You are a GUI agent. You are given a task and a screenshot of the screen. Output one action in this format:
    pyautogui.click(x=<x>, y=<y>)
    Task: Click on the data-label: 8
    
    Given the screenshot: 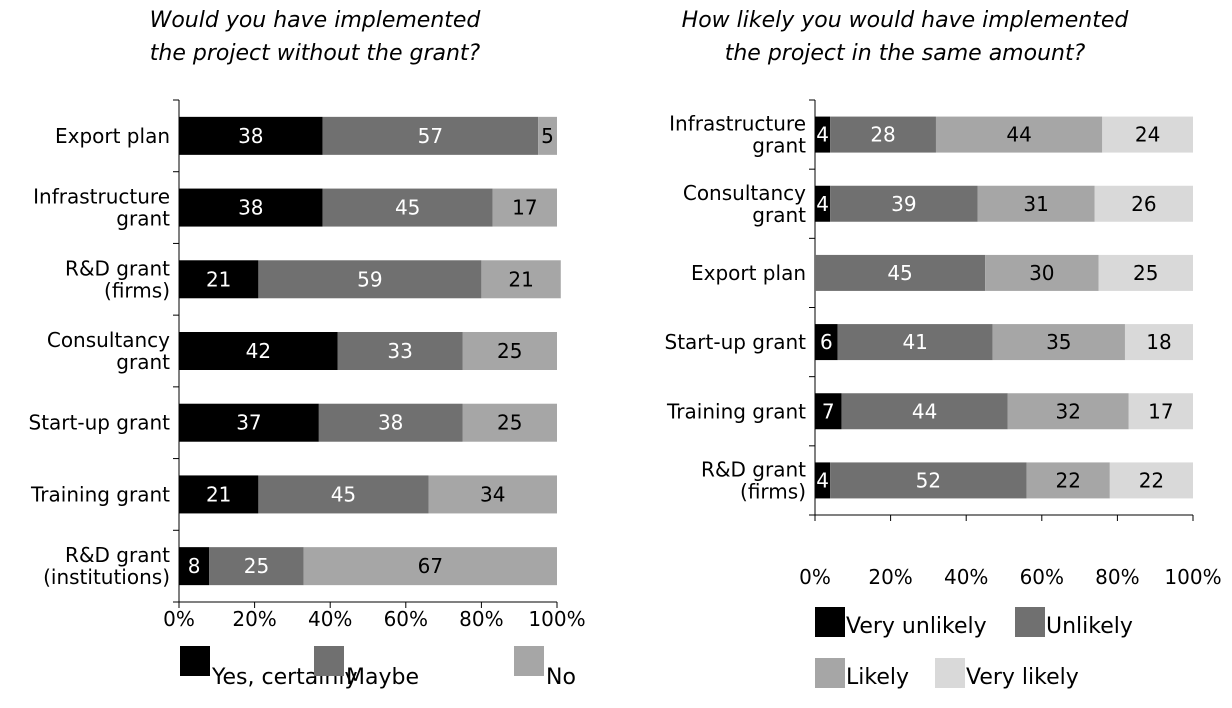 What is the action you would take?
    pyautogui.click(x=194, y=566)
    